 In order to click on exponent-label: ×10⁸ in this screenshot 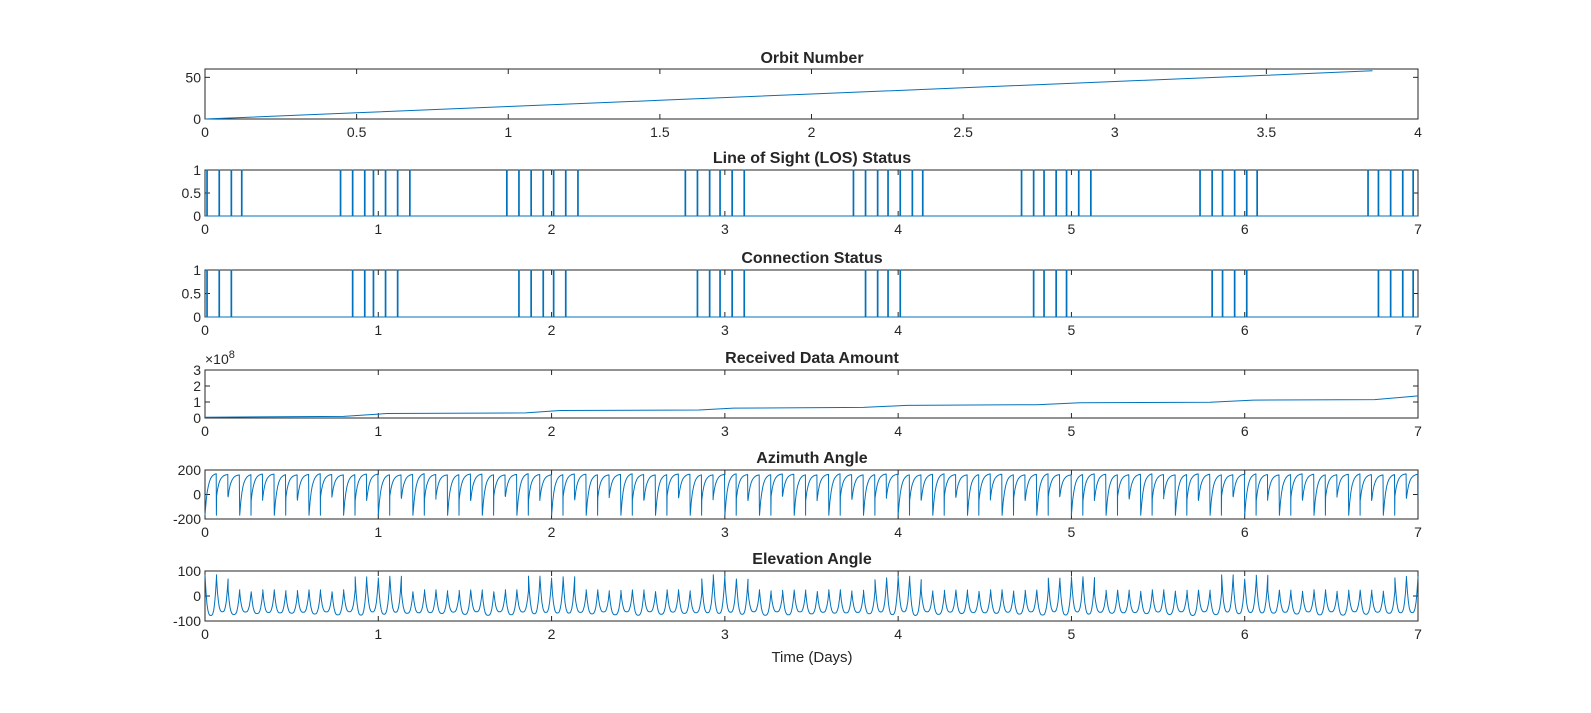, I will do `click(220, 358)`.